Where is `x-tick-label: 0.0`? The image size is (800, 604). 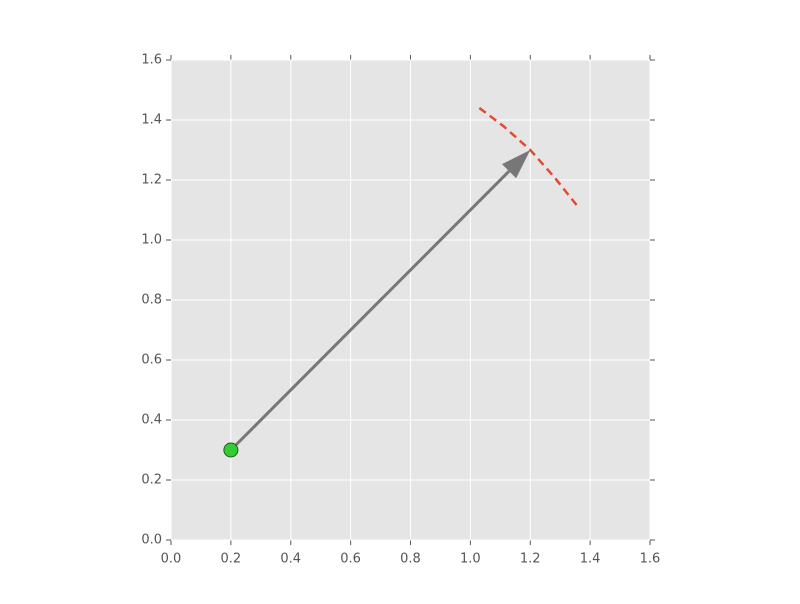
x-tick-label: 0.0 is located at coordinates (171, 559).